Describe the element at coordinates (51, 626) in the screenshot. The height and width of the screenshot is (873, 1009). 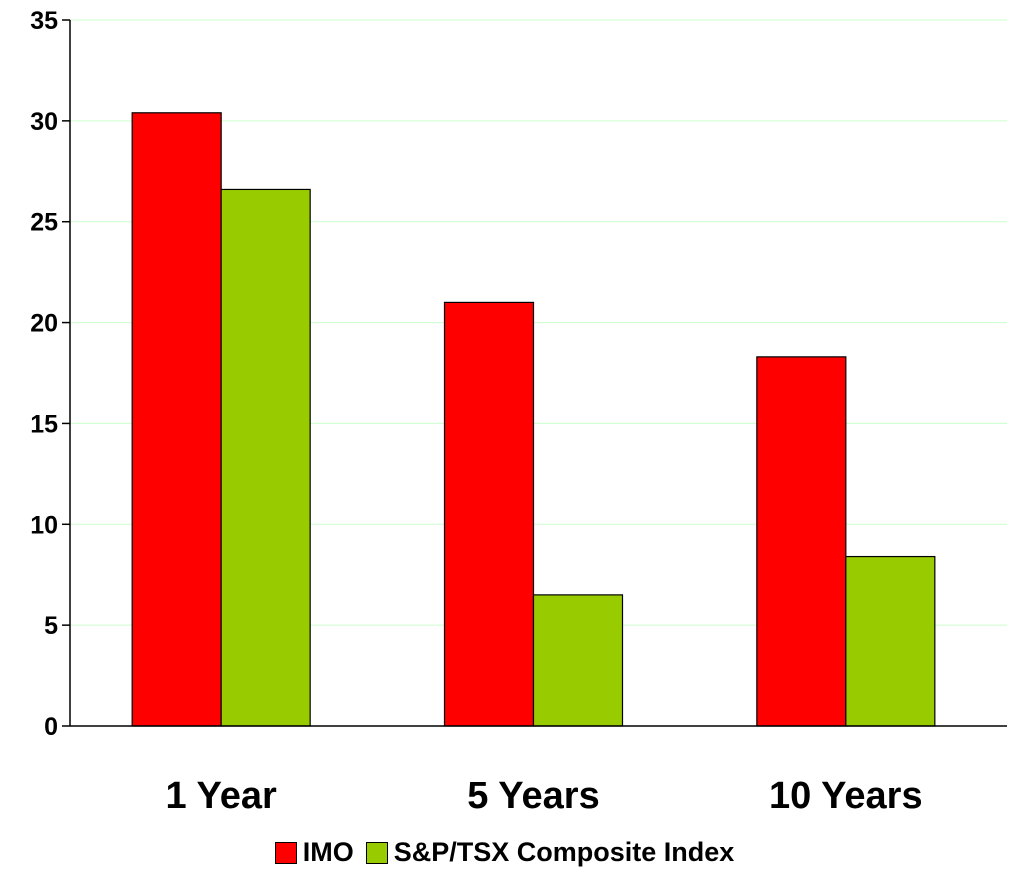
I see `y-tick-label: 5` at that location.